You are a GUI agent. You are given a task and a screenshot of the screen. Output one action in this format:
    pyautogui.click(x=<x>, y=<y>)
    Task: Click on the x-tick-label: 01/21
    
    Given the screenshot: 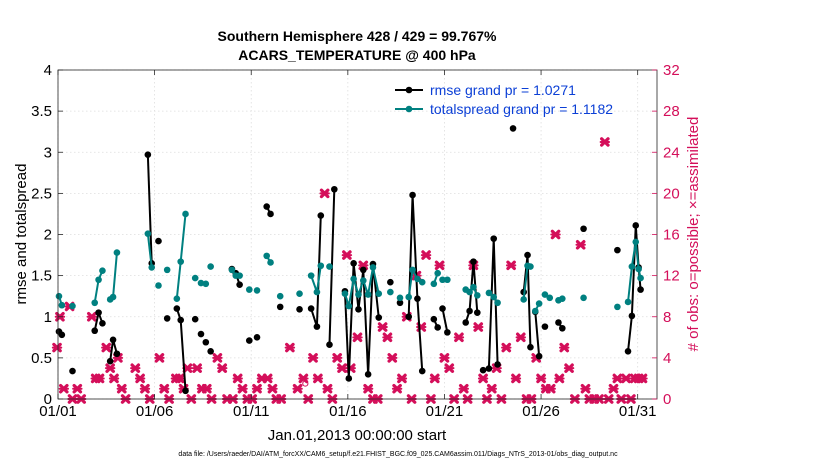 What is the action you would take?
    pyautogui.click(x=445, y=411)
    